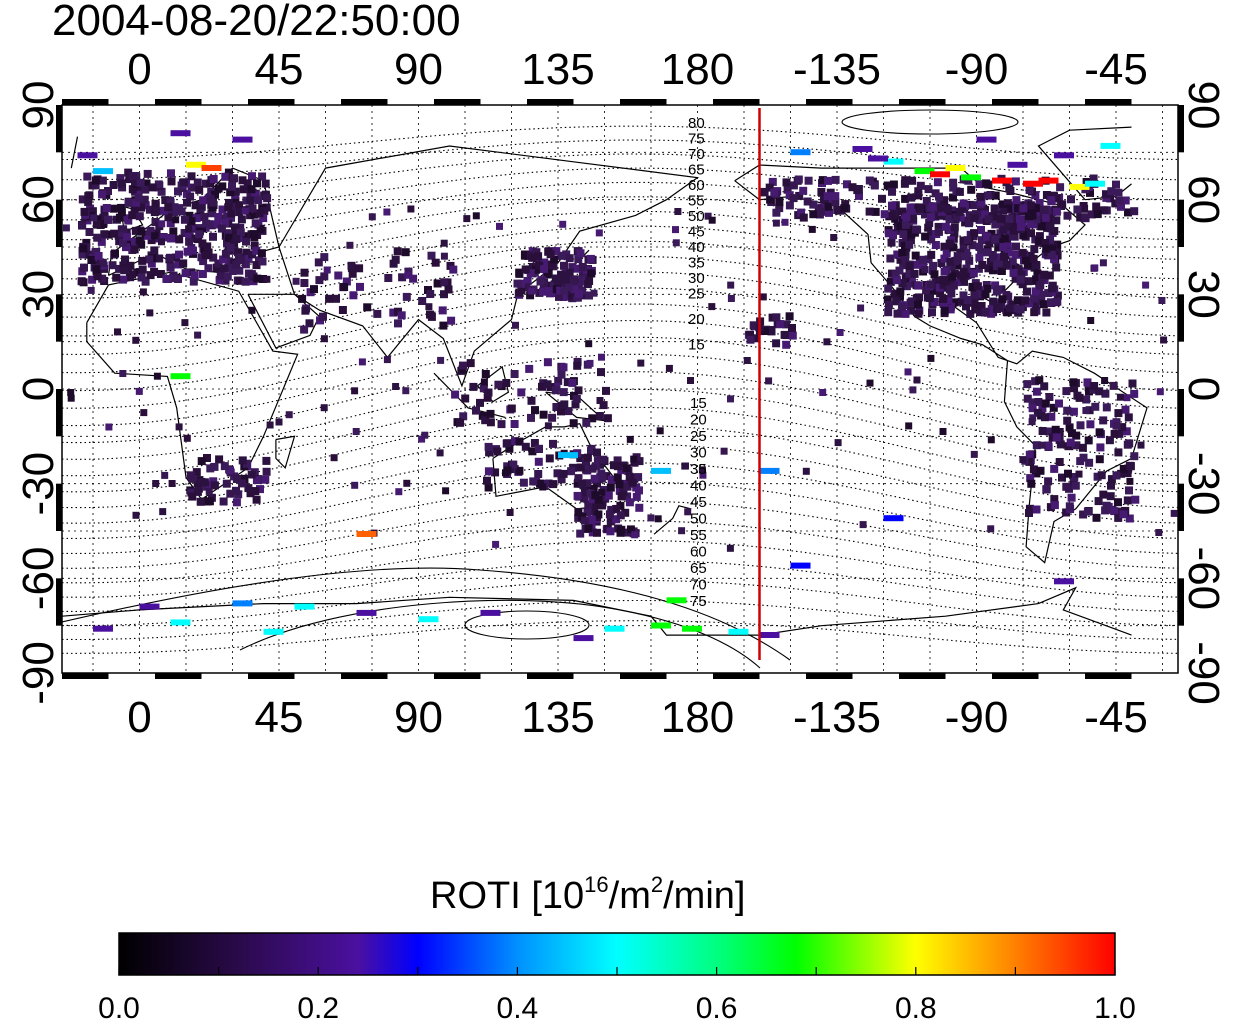 The height and width of the screenshot is (1024, 1240). What do you see at coordinates (672, 520) in the screenshot?
I see `coastline` at bounding box center [672, 520].